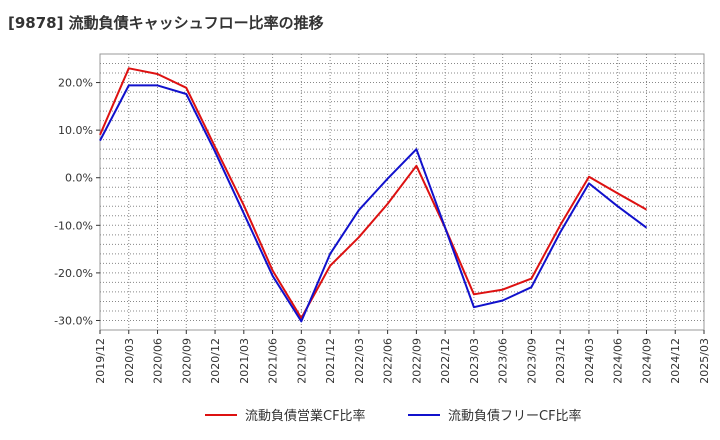 The height and width of the screenshot is (440, 720). What do you see at coordinates (186, 361) in the screenshot?
I see `x-tick-label: 2020/09` at bounding box center [186, 361].